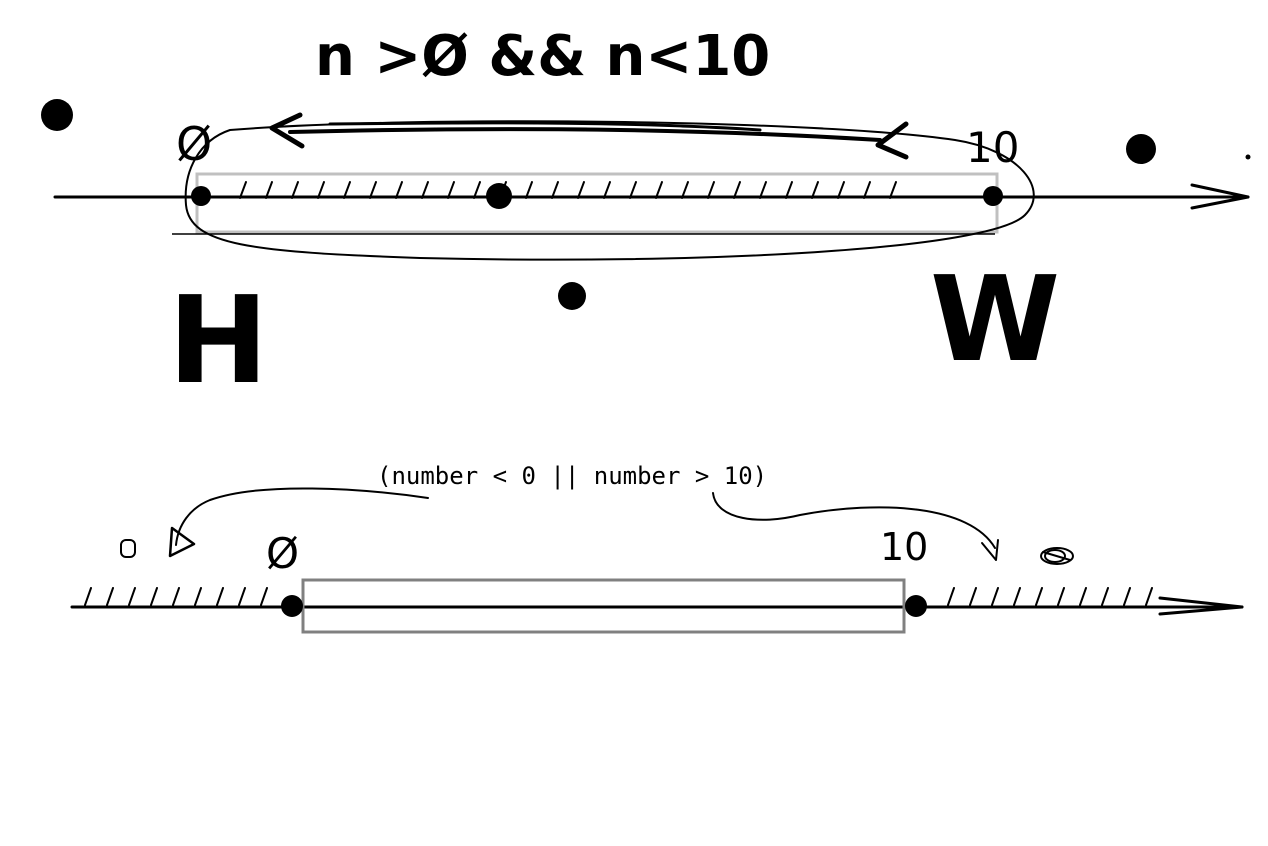 The image size is (1268, 846). What do you see at coordinates (287, 130) in the screenshot?
I see `top-direction-arrow-left` at bounding box center [287, 130].